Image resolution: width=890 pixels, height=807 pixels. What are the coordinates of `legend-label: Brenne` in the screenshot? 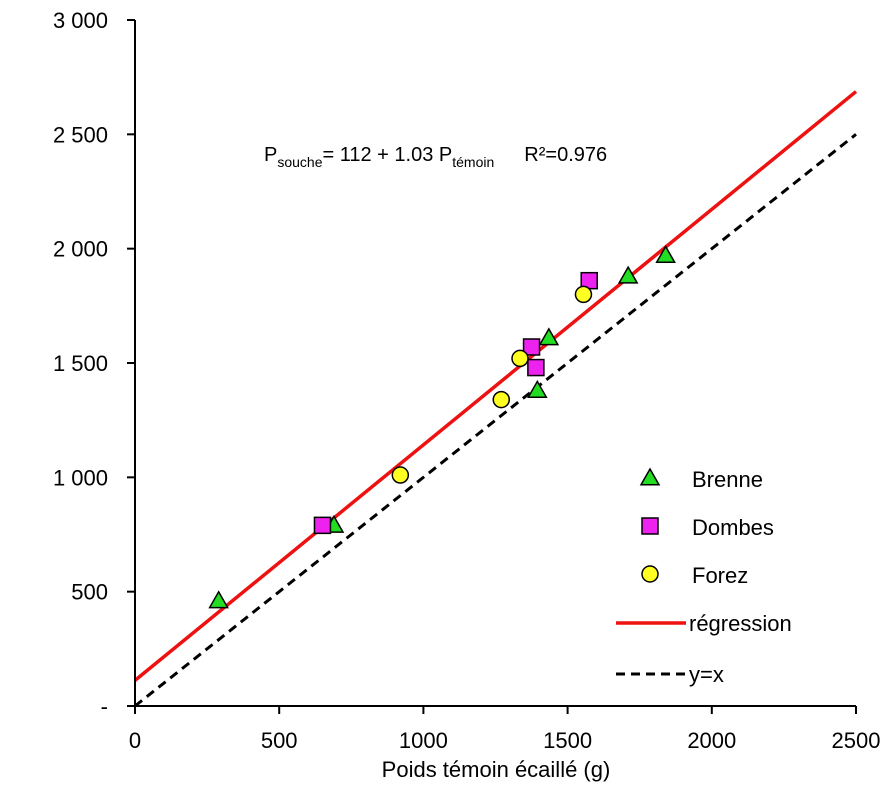 It's located at (727, 479).